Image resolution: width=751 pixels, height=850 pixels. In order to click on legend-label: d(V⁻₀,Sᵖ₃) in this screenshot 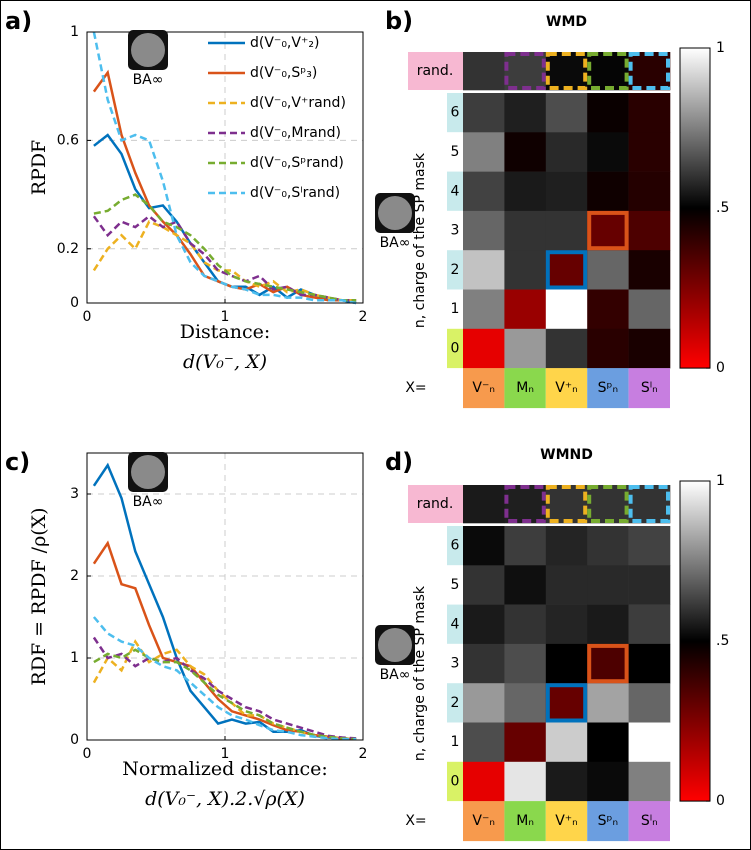, I will do `click(283, 73)`.